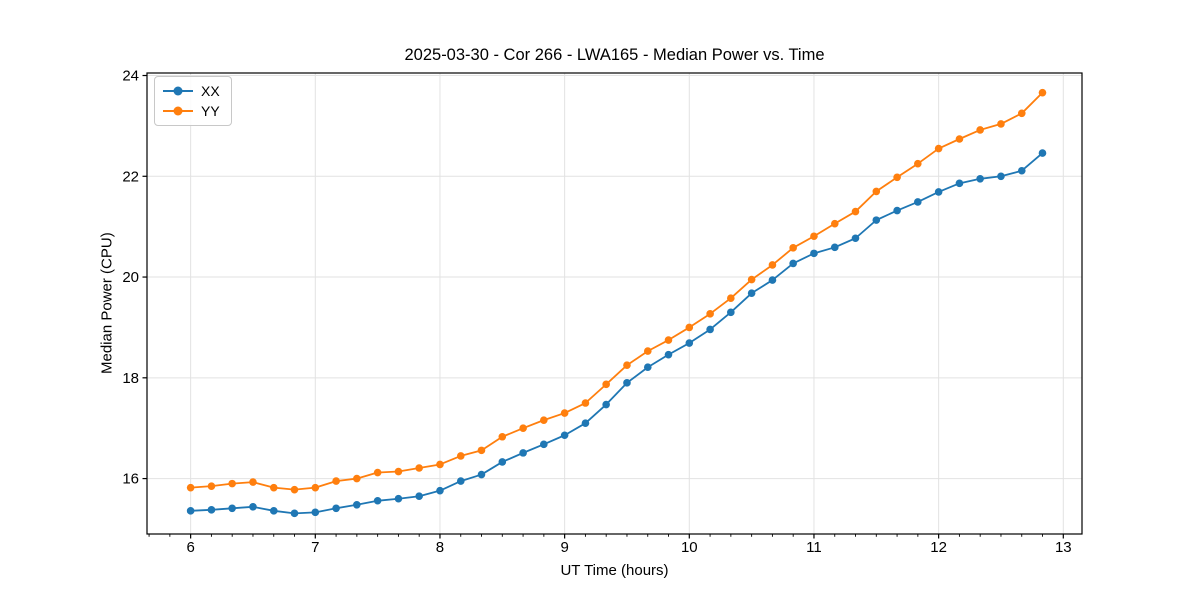  Describe the element at coordinates (190, 547) in the screenshot. I see `x-tick-label: 6` at that location.